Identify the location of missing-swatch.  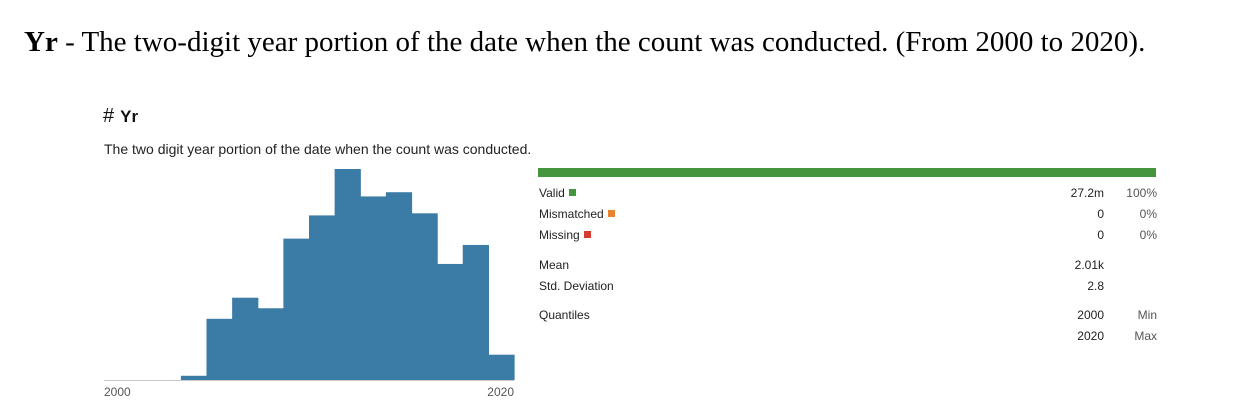
(587, 234).